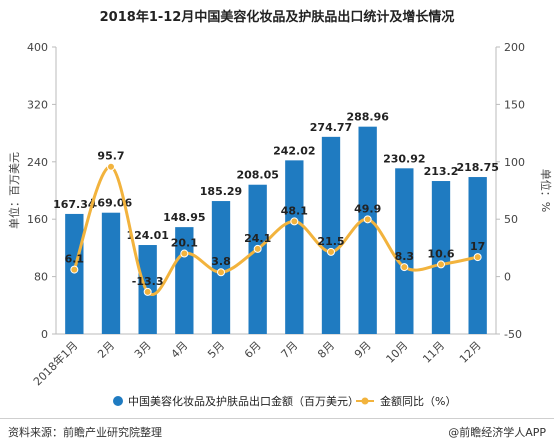  I want to click on y2-tick-label: 200, so click(514, 47).